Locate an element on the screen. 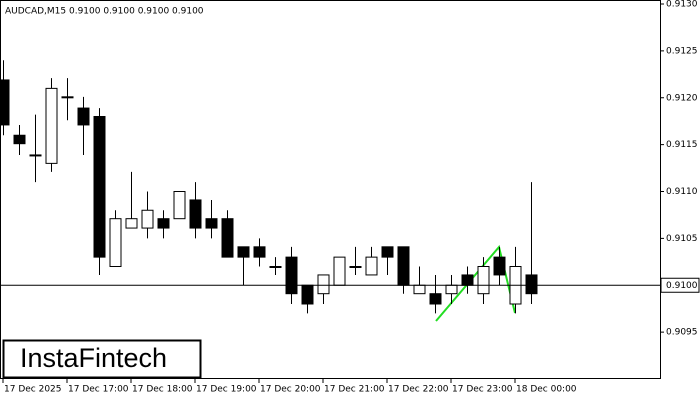  current-price-box is located at coordinates (680, 285).